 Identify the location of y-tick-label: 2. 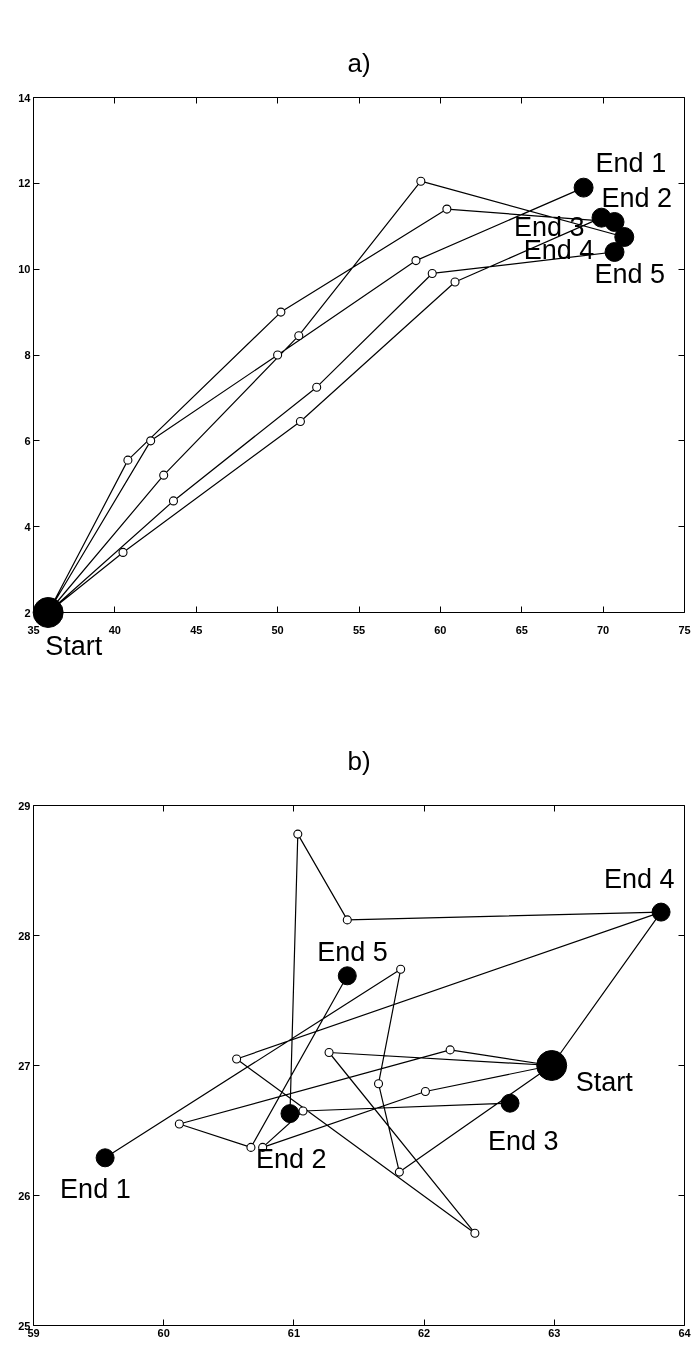
(27, 612).